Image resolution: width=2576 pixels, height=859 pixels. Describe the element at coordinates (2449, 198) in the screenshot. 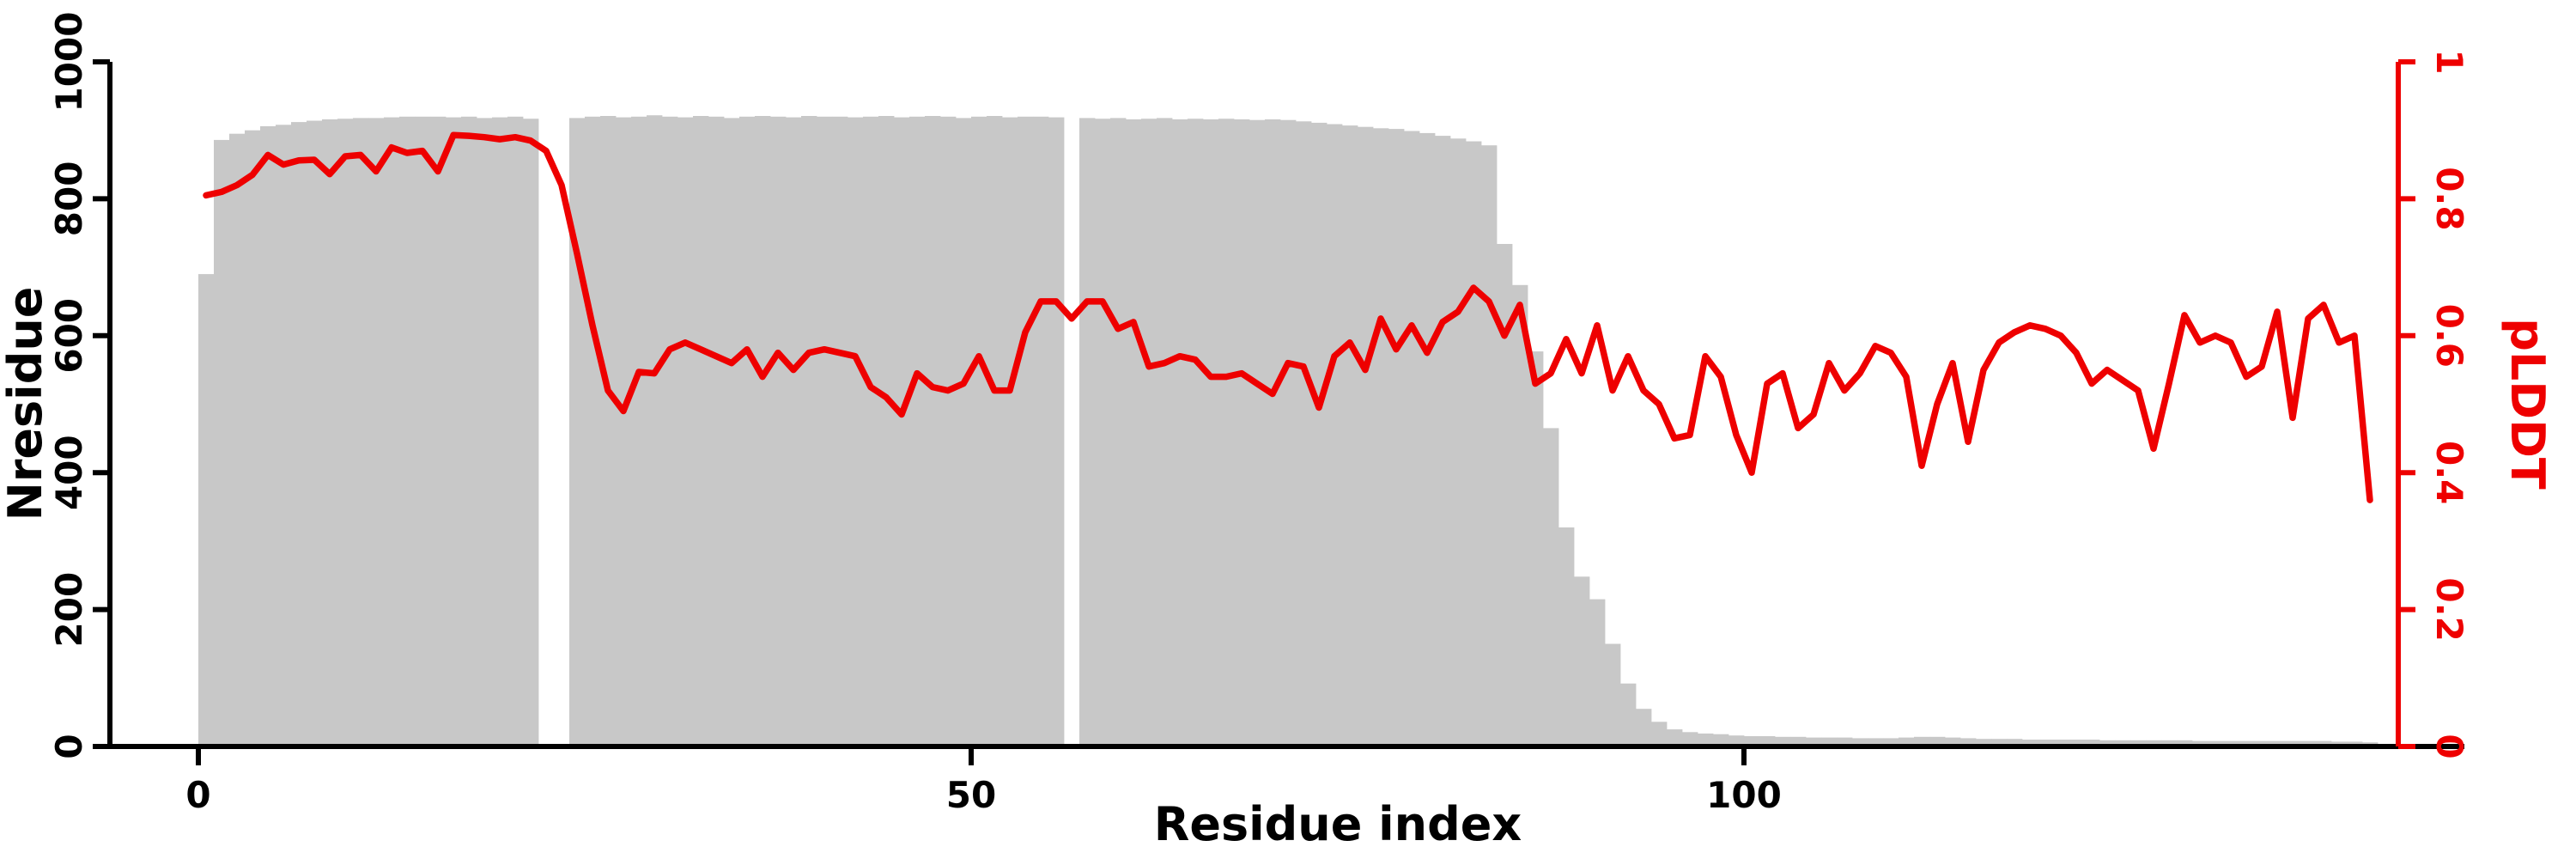

I see `y-right-tick-label: 0.8` at that location.